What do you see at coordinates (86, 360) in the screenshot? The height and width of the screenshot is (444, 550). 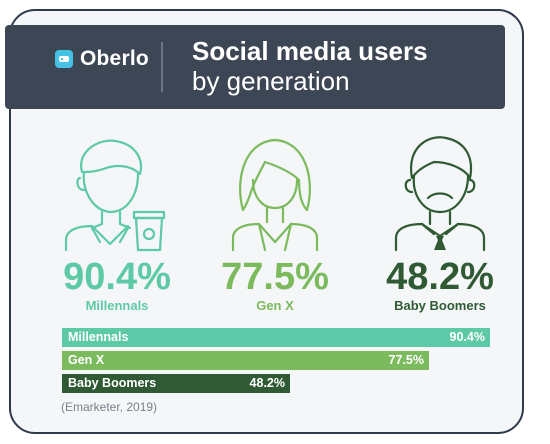 I see `gen-x-bar-label: Gen X` at bounding box center [86, 360].